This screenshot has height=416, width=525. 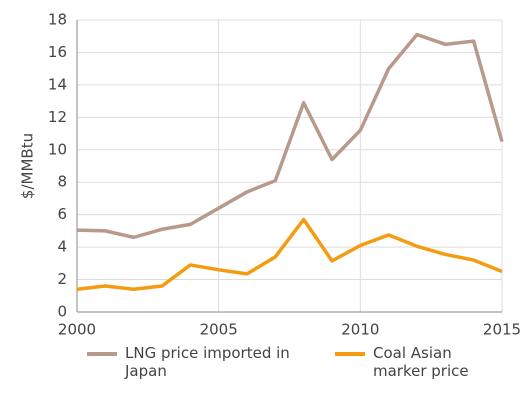 I want to click on y-tick-label: 10, so click(x=57, y=149).